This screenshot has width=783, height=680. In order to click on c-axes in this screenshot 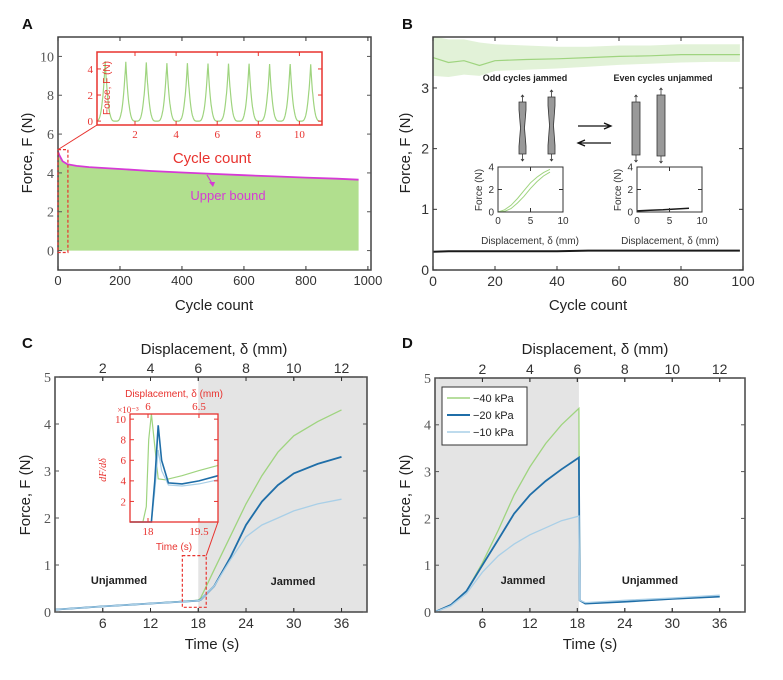, I will do `click(211, 494)`.